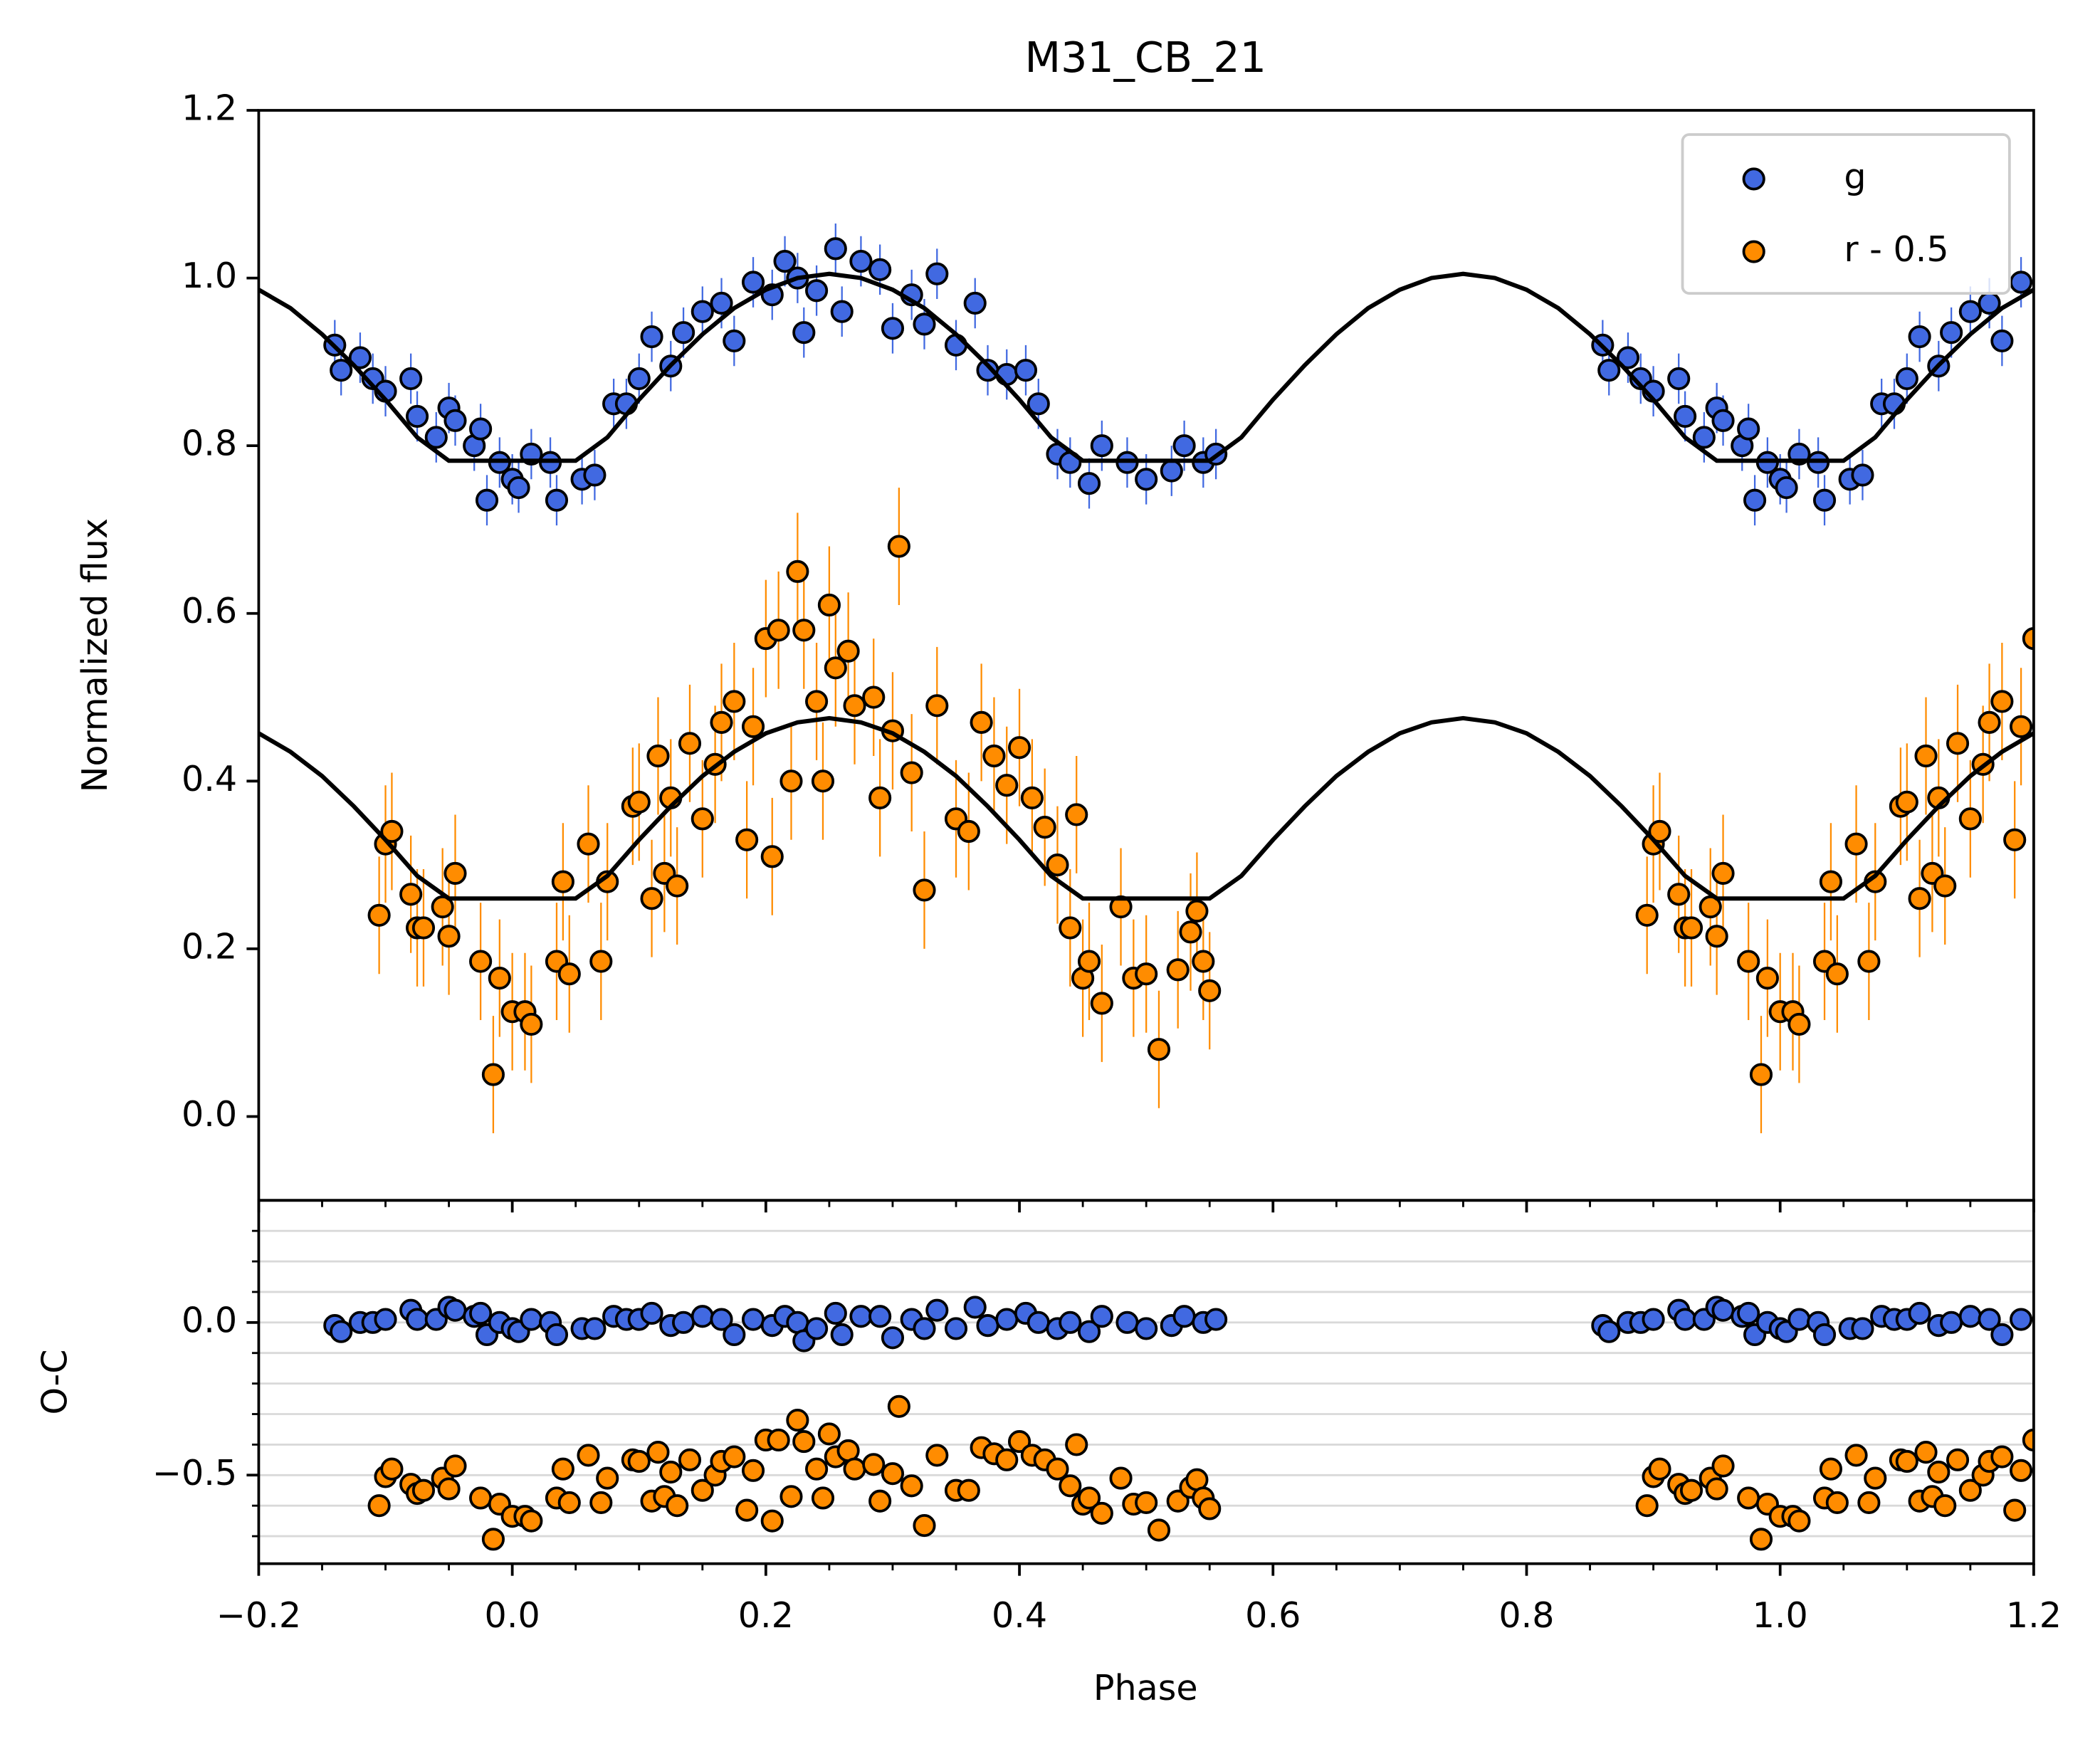 The height and width of the screenshot is (1744, 2100). What do you see at coordinates (1145, 1687) in the screenshot?
I see `x-axis-label: Phase` at bounding box center [1145, 1687].